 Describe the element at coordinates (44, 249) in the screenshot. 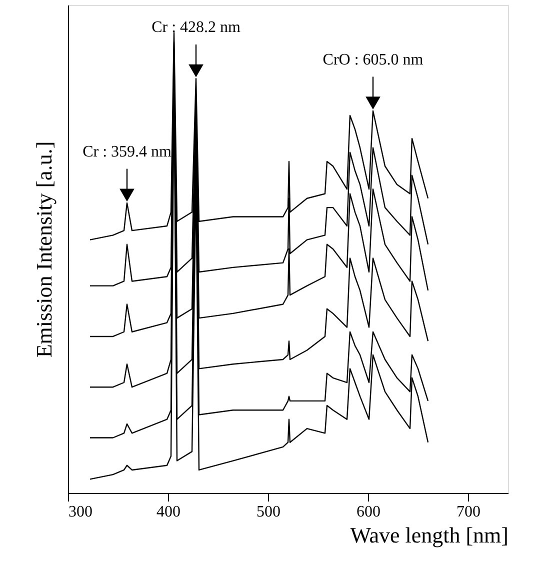

I see `y-axis-title: Emission Intensity [a.u.]` at that location.